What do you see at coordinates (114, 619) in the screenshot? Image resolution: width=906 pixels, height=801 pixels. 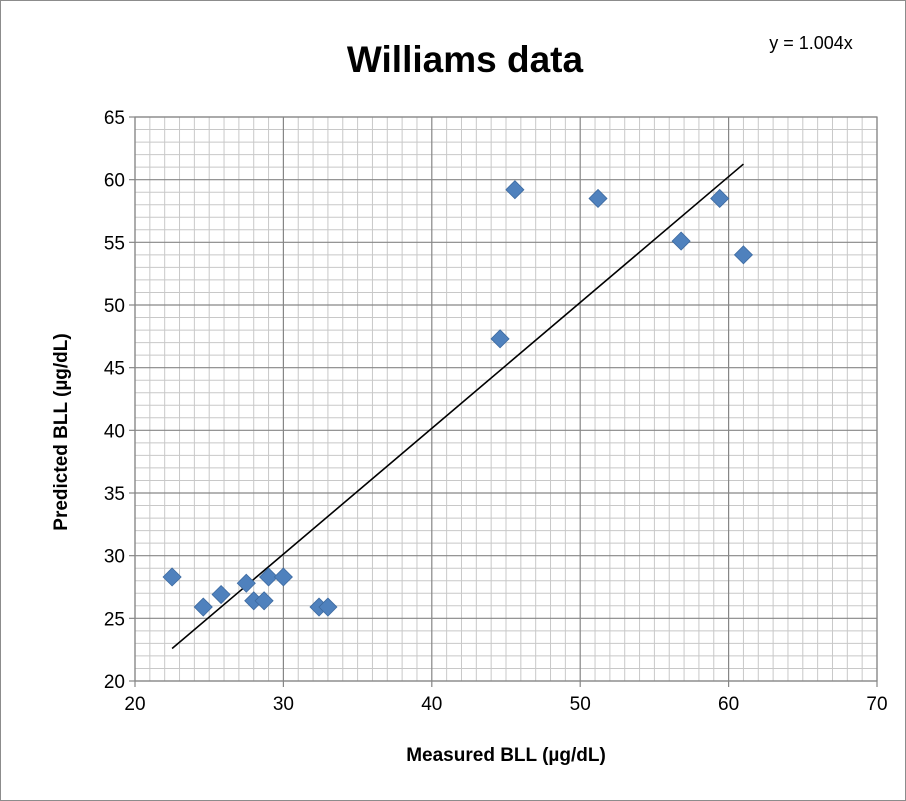 I see `y-tick-label: 25` at bounding box center [114, 619].